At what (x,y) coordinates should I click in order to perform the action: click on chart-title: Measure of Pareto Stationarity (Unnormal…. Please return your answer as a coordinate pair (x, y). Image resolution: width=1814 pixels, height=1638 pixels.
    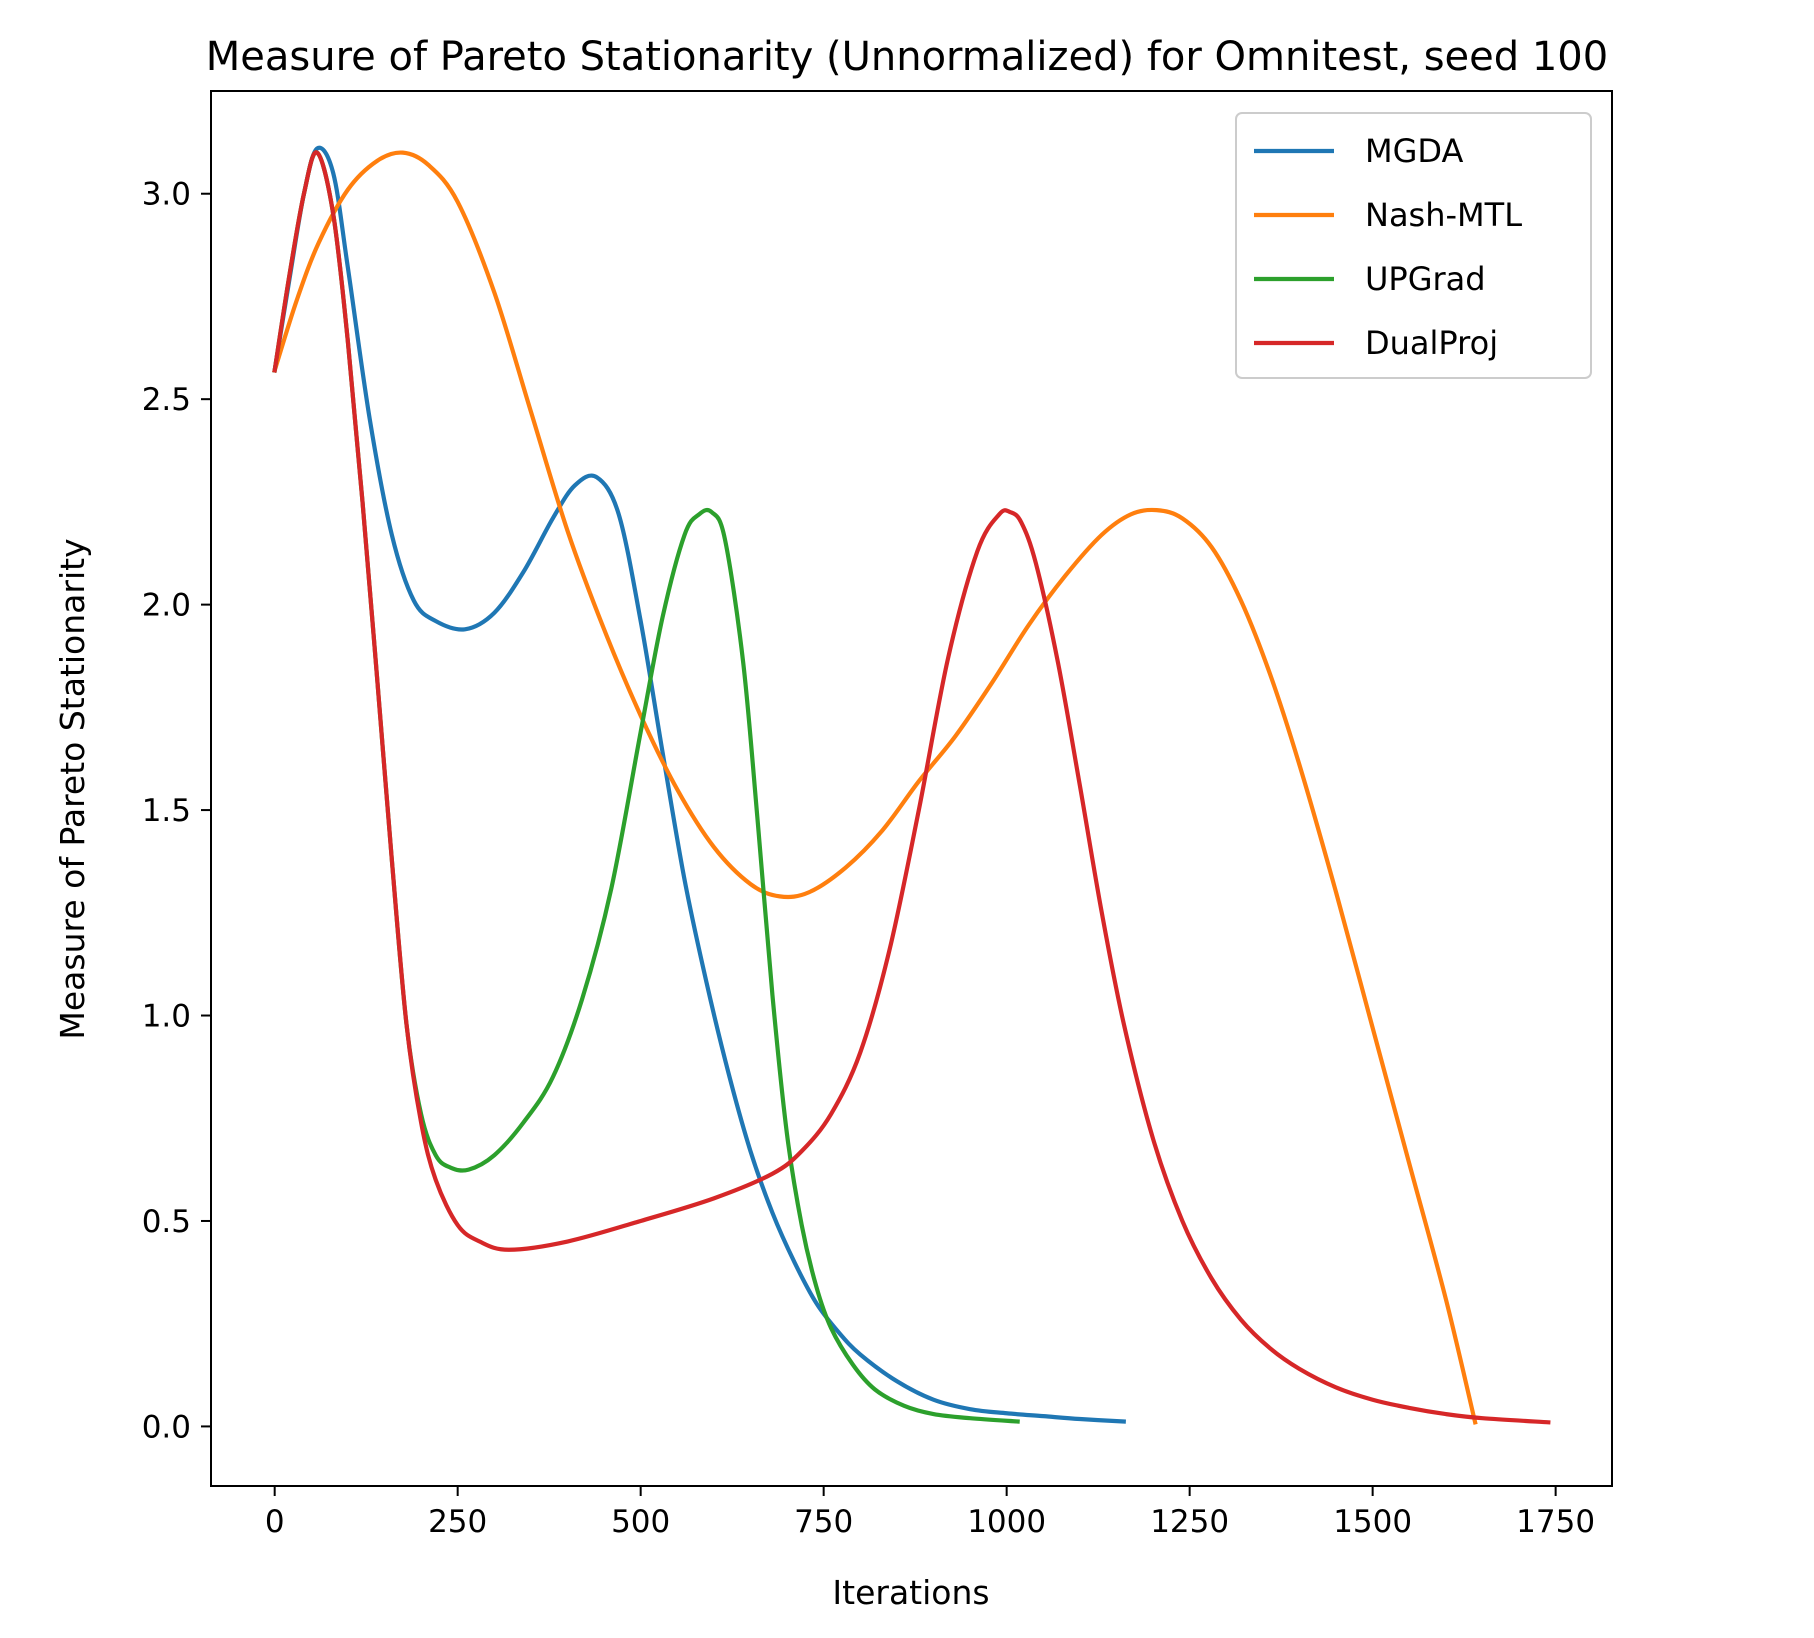
    Looking at the image, I should click on (907, 57).